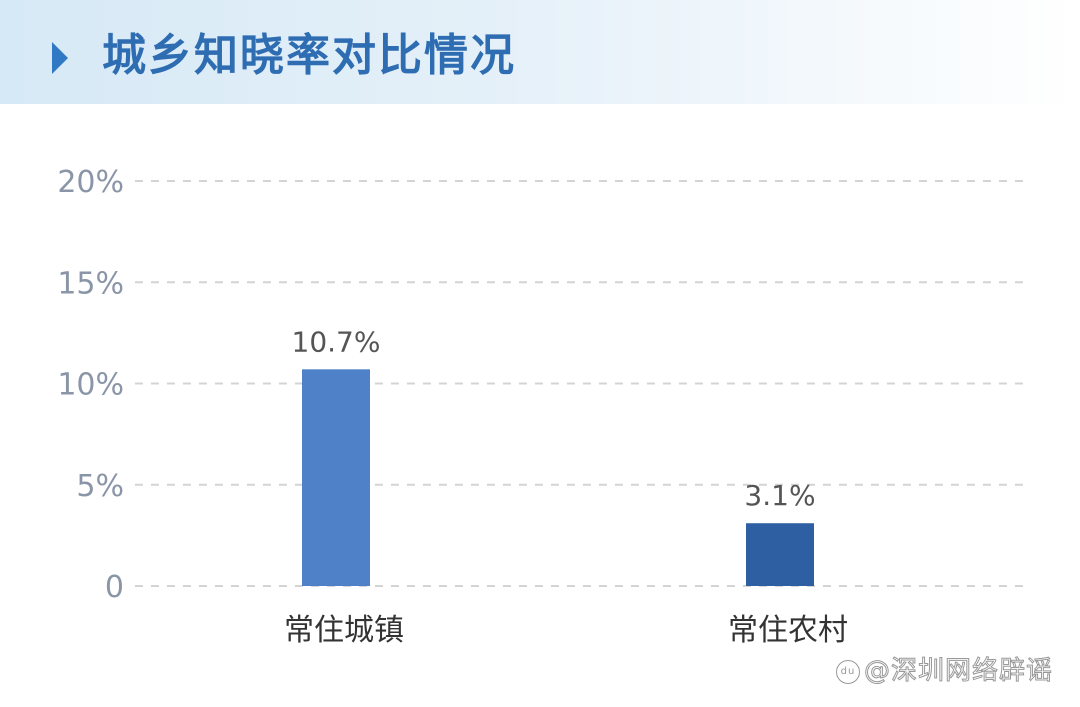 The height and width of the screenshot is (707, 1080). I want to click on y-tick-label: 10%, so click(90, 385).